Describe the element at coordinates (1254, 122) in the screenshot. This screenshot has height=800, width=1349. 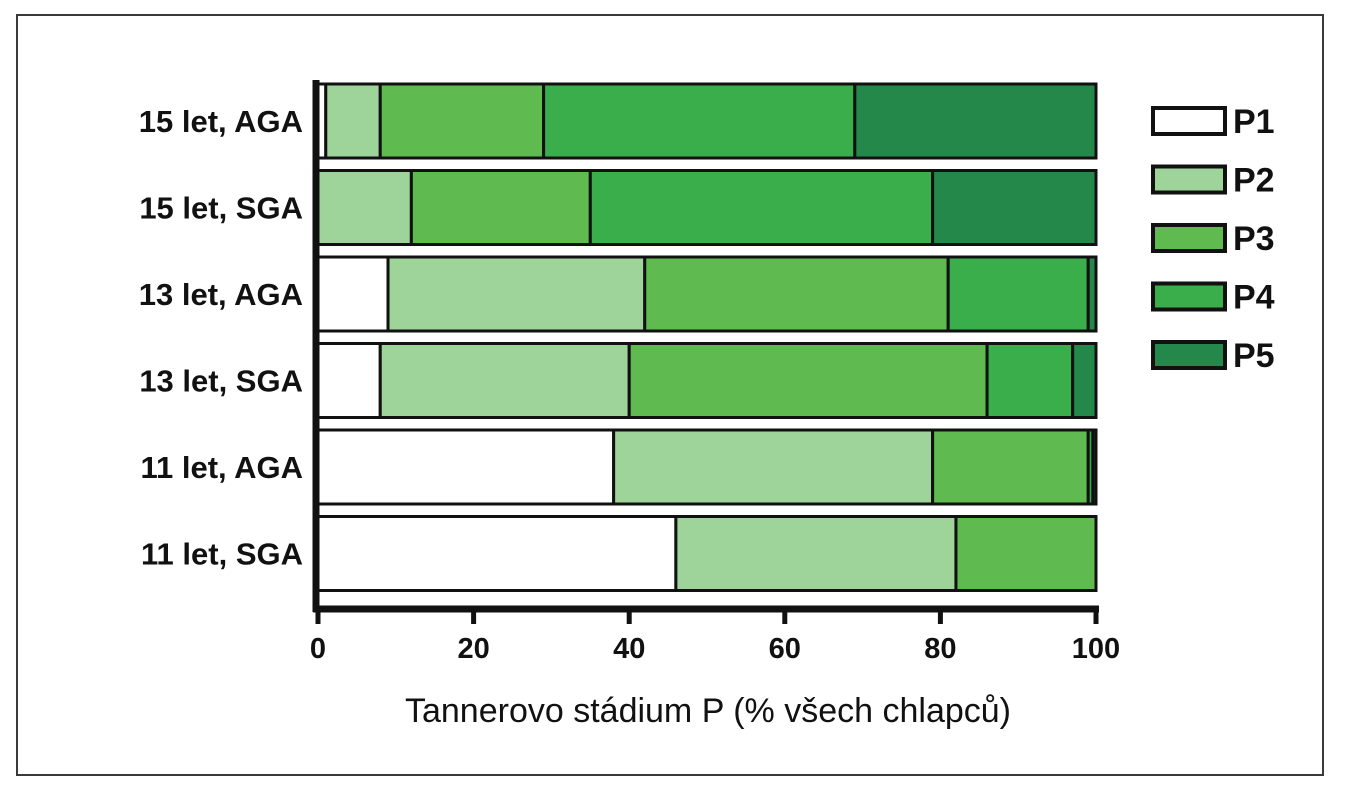
I see `legend-label-p1: P1` at that location.